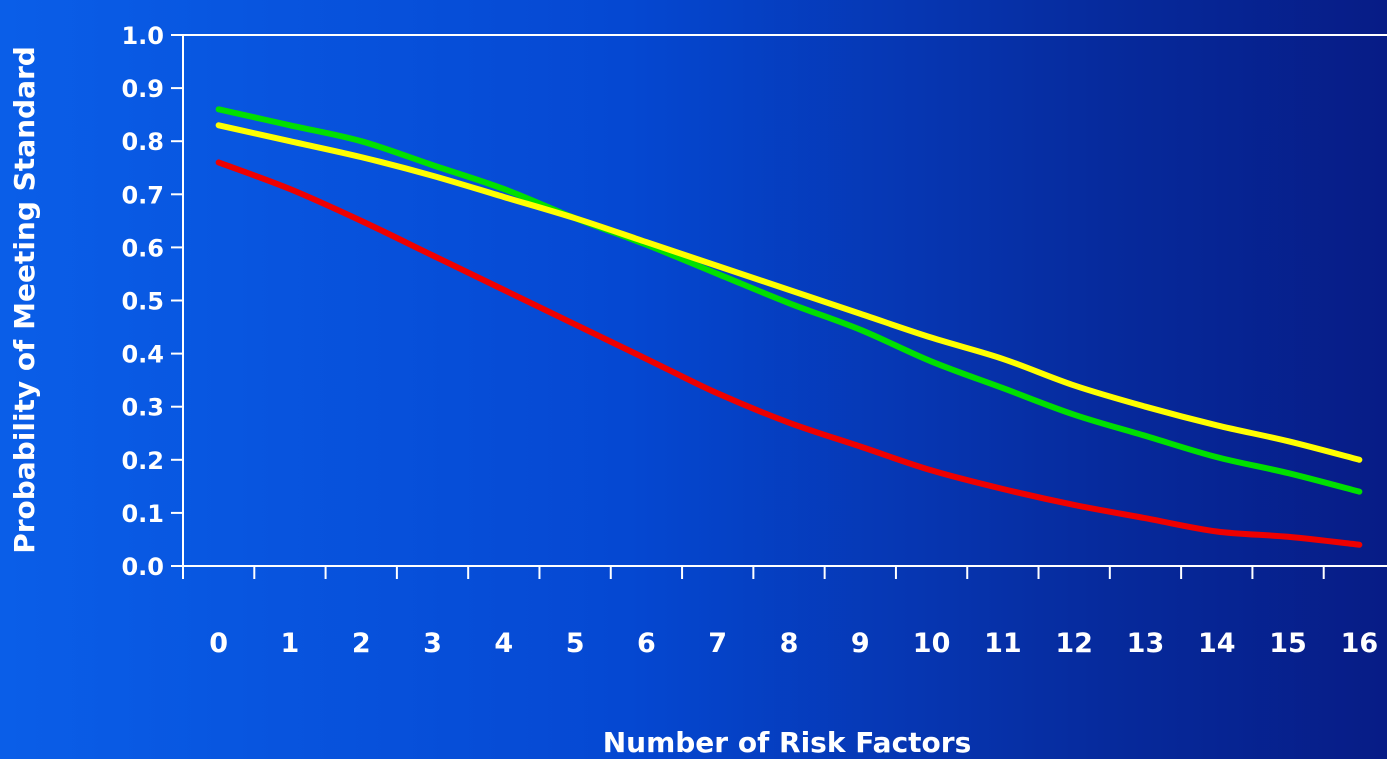  Describe the element at coordinates (218, 643) in the screenshot. I see `x-tick-label: 0` at that location.